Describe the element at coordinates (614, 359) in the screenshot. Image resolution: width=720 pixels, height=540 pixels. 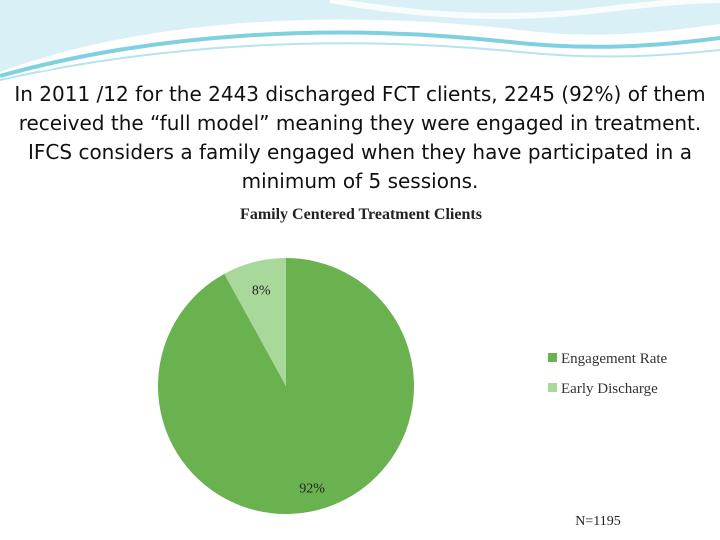
I see `legend-label-engagement-rate: Engagement Rate` at that location.